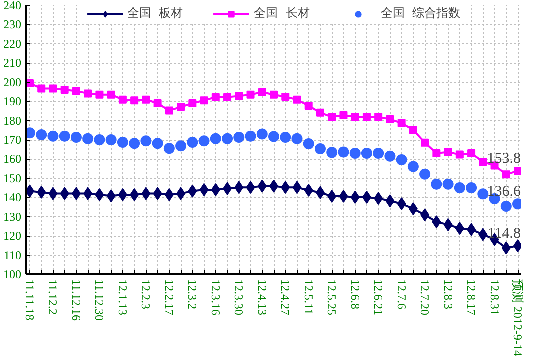 The image size is (555, 359). What do you see at coordinates (13, 121) in the screenshot?
I see `y-tick-label: 180` at bounding box center [13, 121].